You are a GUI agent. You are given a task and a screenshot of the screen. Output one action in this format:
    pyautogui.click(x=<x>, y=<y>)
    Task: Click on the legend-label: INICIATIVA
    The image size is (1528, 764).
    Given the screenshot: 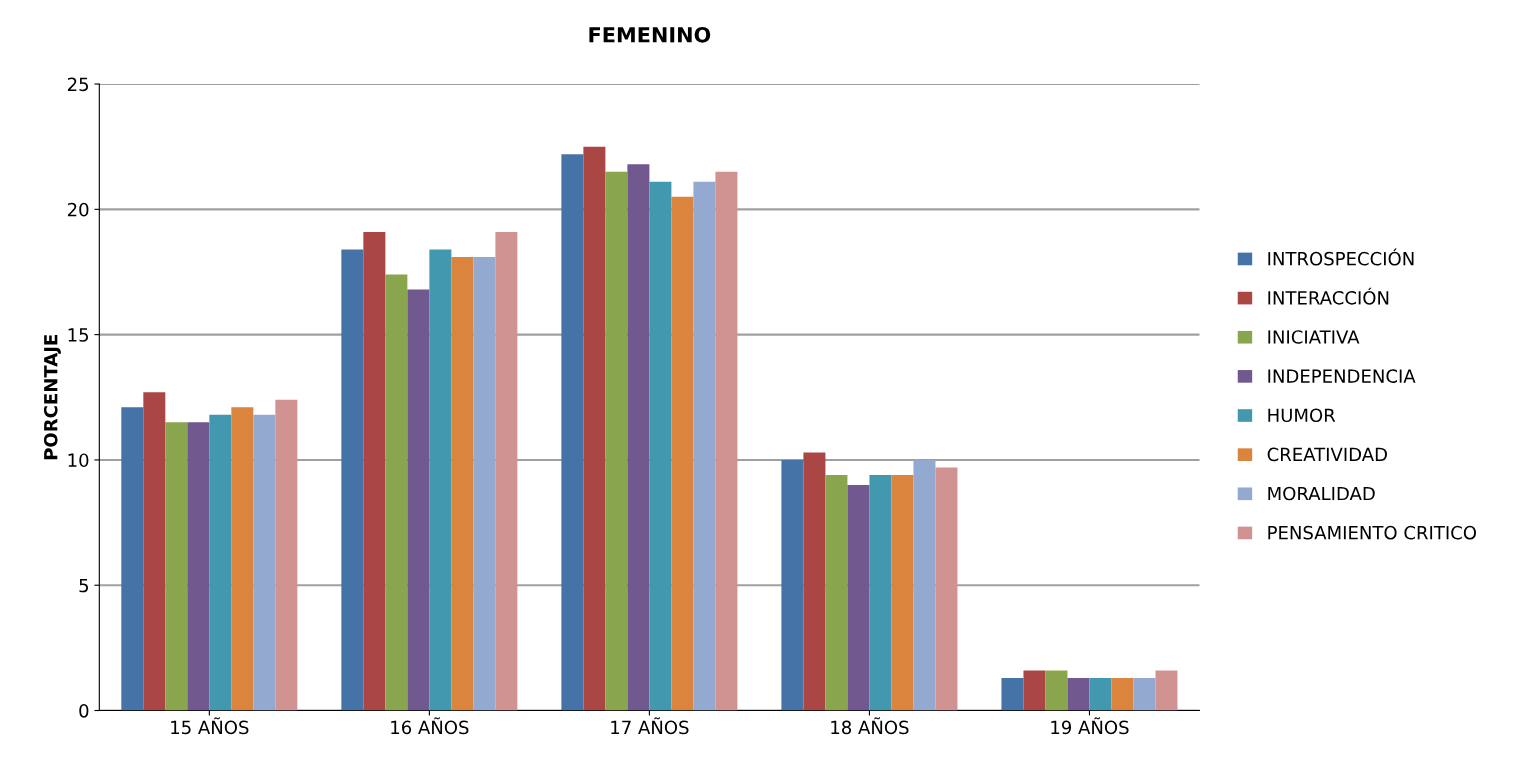 What is the action you would take?
    pyautogui.click(x=1314, y=337)
    